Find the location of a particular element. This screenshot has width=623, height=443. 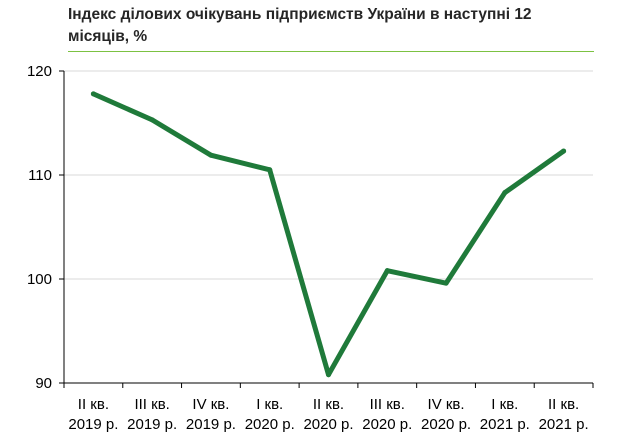

x-tick-label: I кв. 2021 р. is located at coordinates (505, 414).